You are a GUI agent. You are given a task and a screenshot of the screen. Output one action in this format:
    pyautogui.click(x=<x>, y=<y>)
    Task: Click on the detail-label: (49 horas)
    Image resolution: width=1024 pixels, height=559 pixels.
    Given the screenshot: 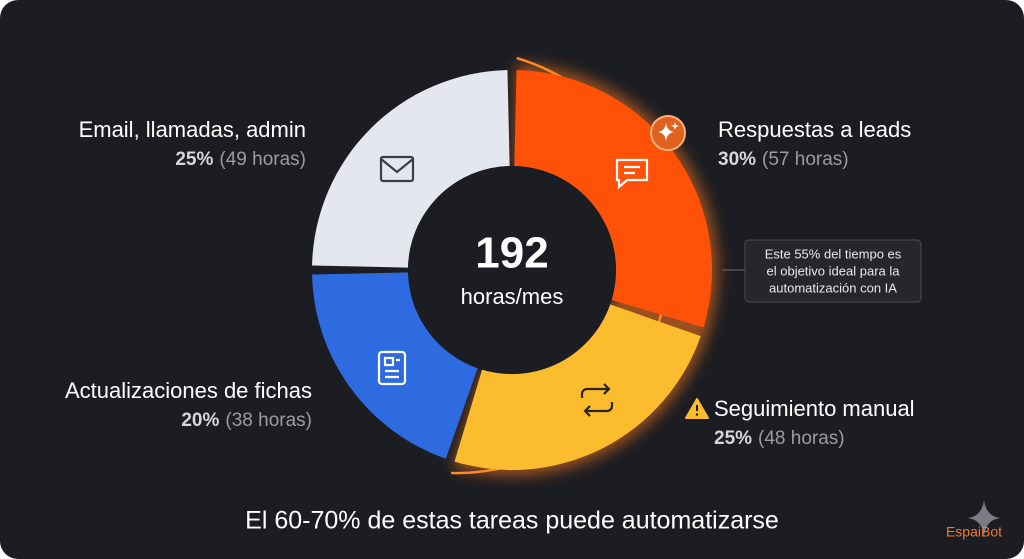 What is the action you would take?
    pyautogui.click(x=262, y=159)
    